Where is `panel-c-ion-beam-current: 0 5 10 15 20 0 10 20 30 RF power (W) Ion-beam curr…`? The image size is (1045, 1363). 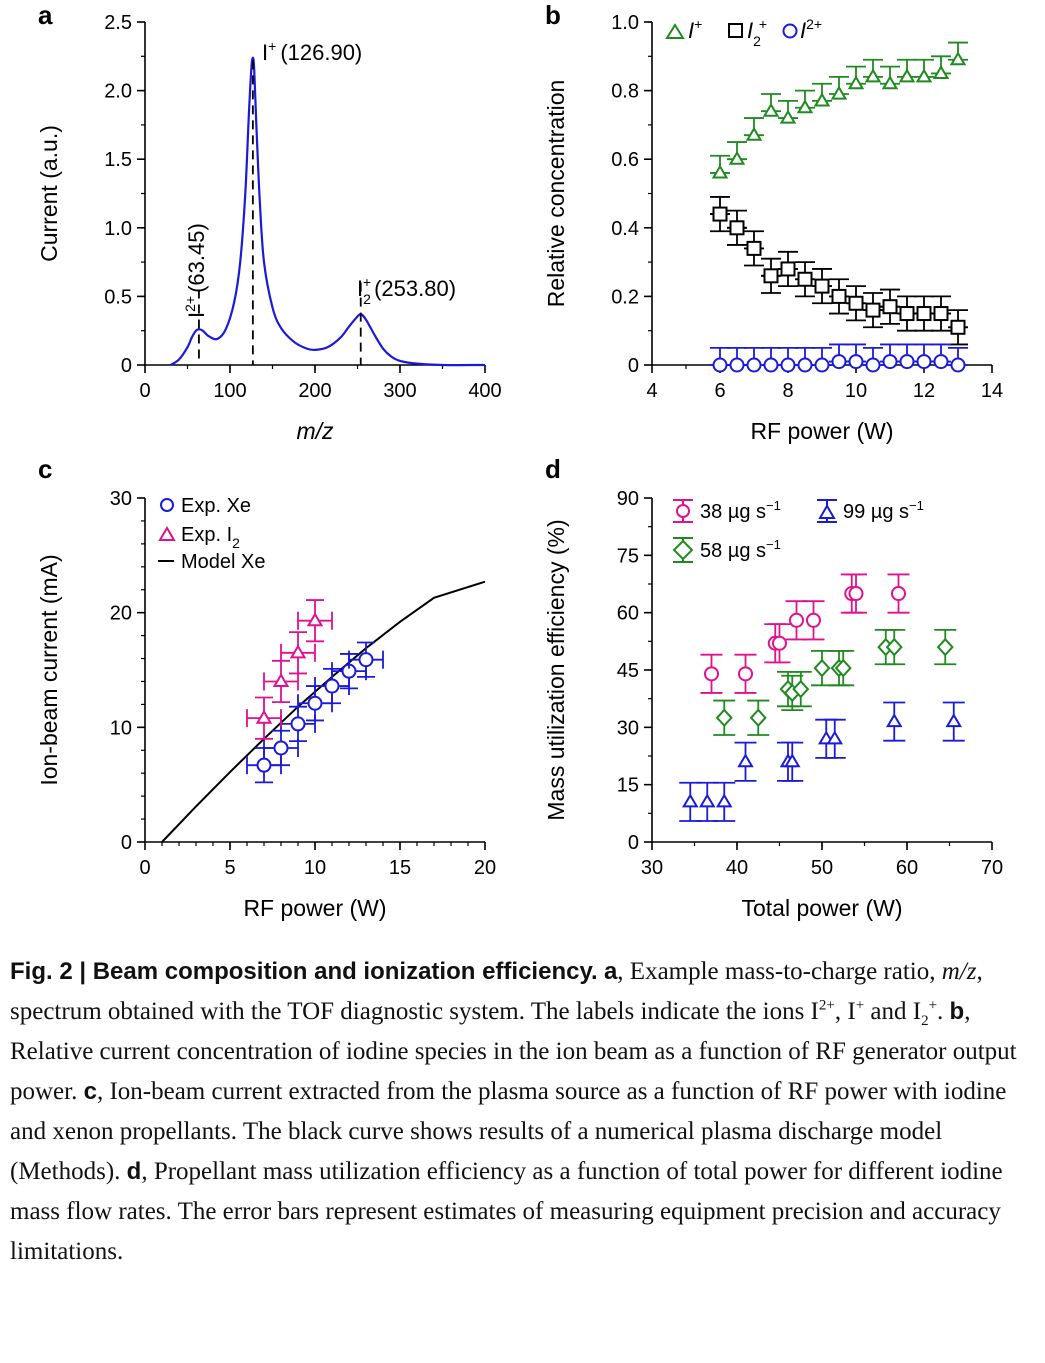
panel-c-ion-beam-current: 0 5 10 15 20 0 10 20 30 RF power (W) Ion-beam curr… is located at coordinates (266, 704).